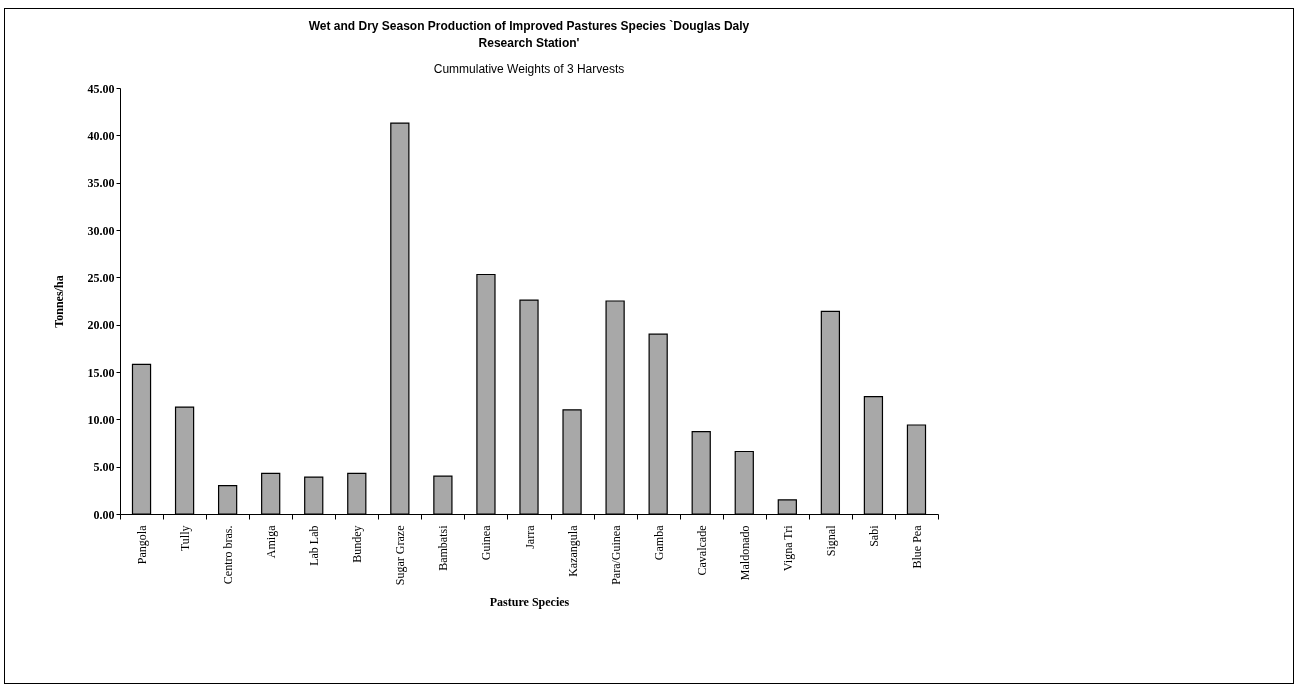 The height and width of the screenshot is (693, 1300). I want to click on x-tick-label: Gamba, so click(658, 542).